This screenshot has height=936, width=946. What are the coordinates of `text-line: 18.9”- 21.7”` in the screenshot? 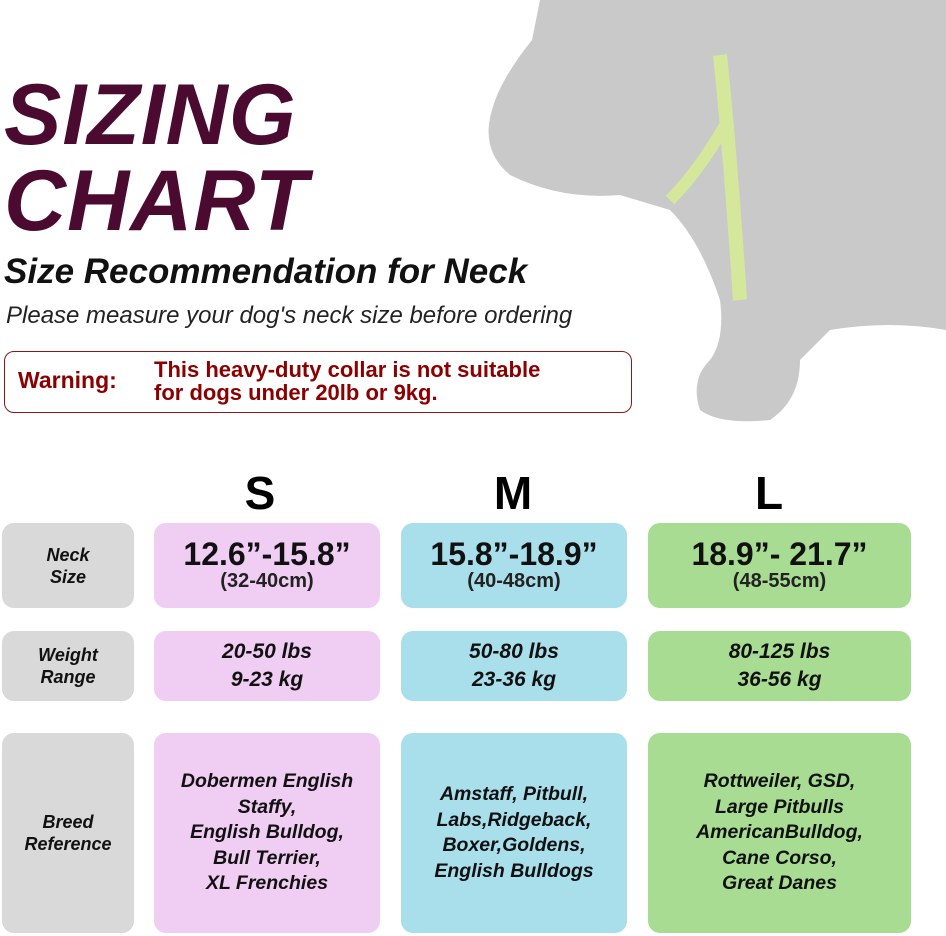 It's located at (779, 554).